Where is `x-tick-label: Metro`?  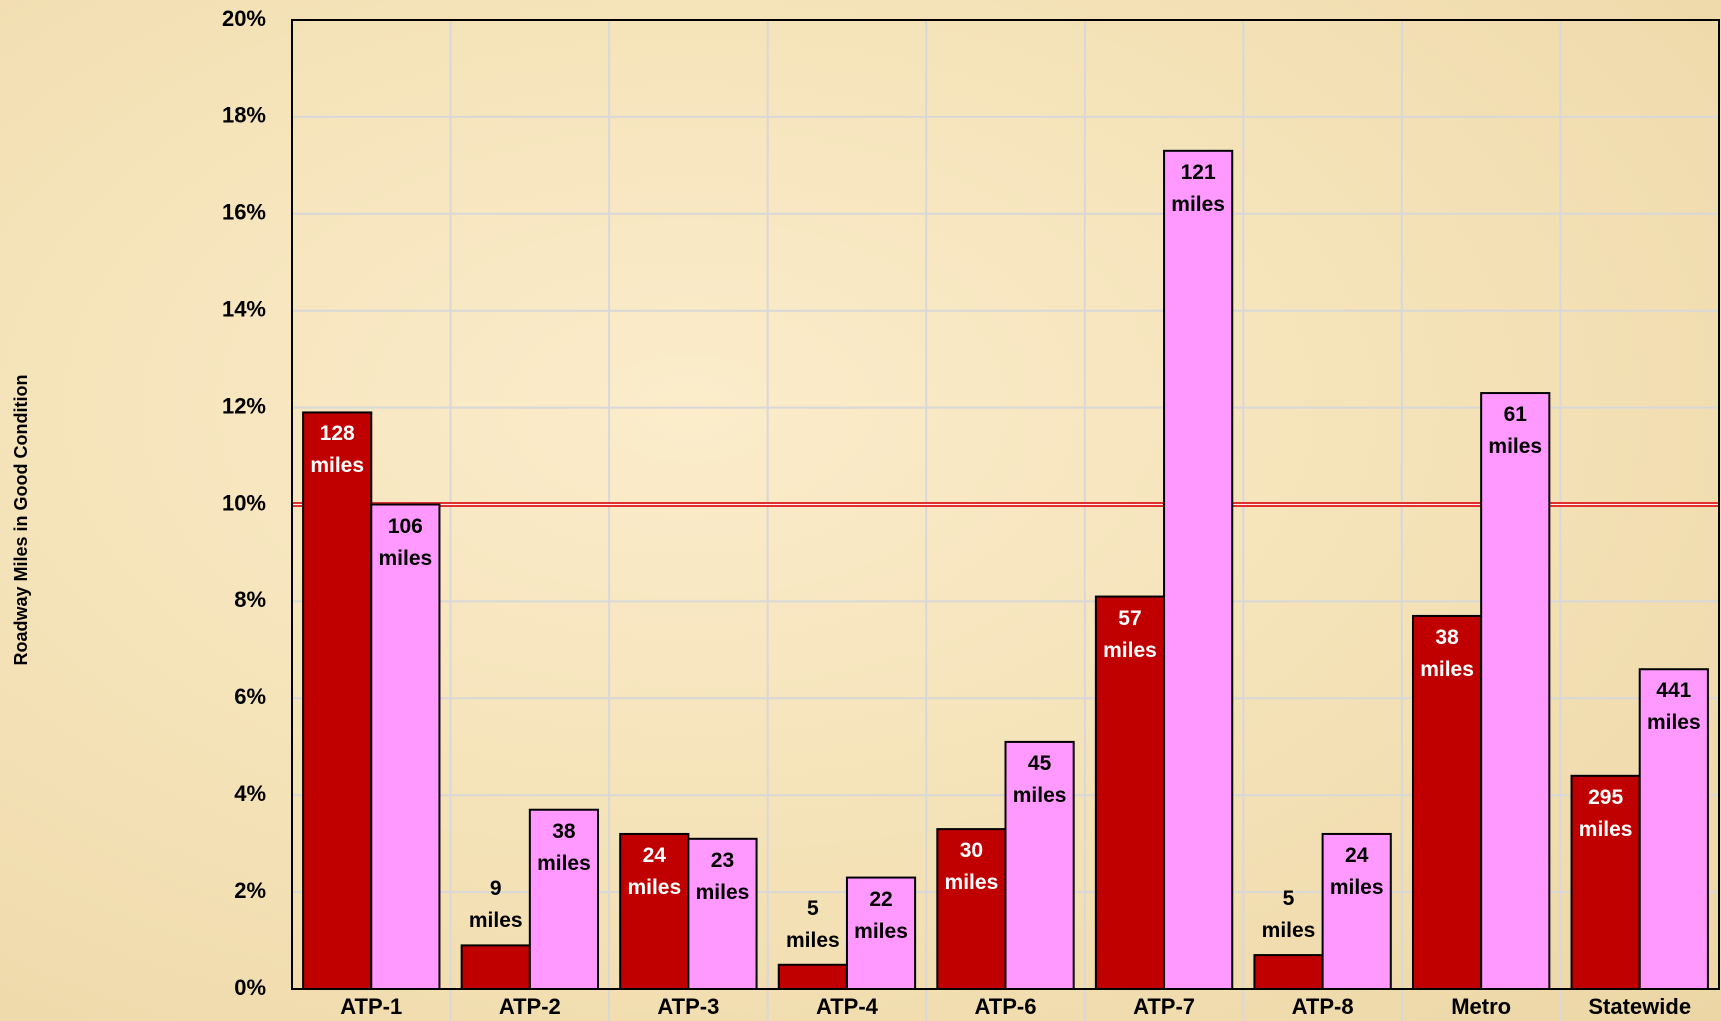
x-tick-label: Metro is located at coordinates (1481, 1006).